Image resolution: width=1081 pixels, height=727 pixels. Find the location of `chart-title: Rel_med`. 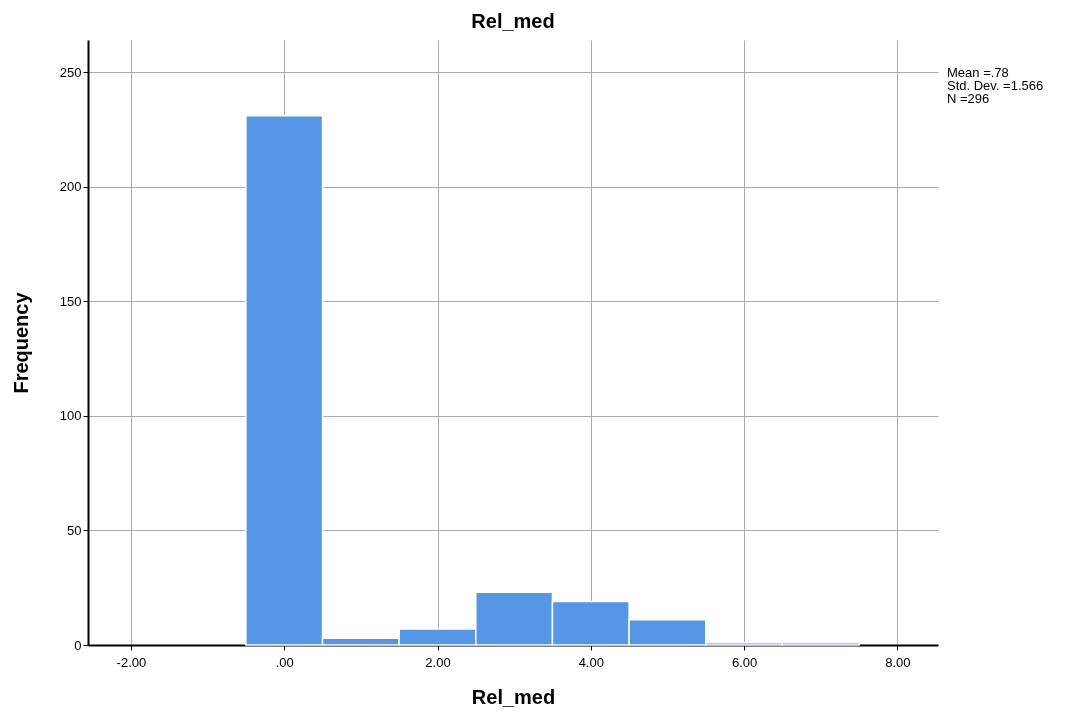

chart-title: Rel_med is located at coordinates (513, 21).